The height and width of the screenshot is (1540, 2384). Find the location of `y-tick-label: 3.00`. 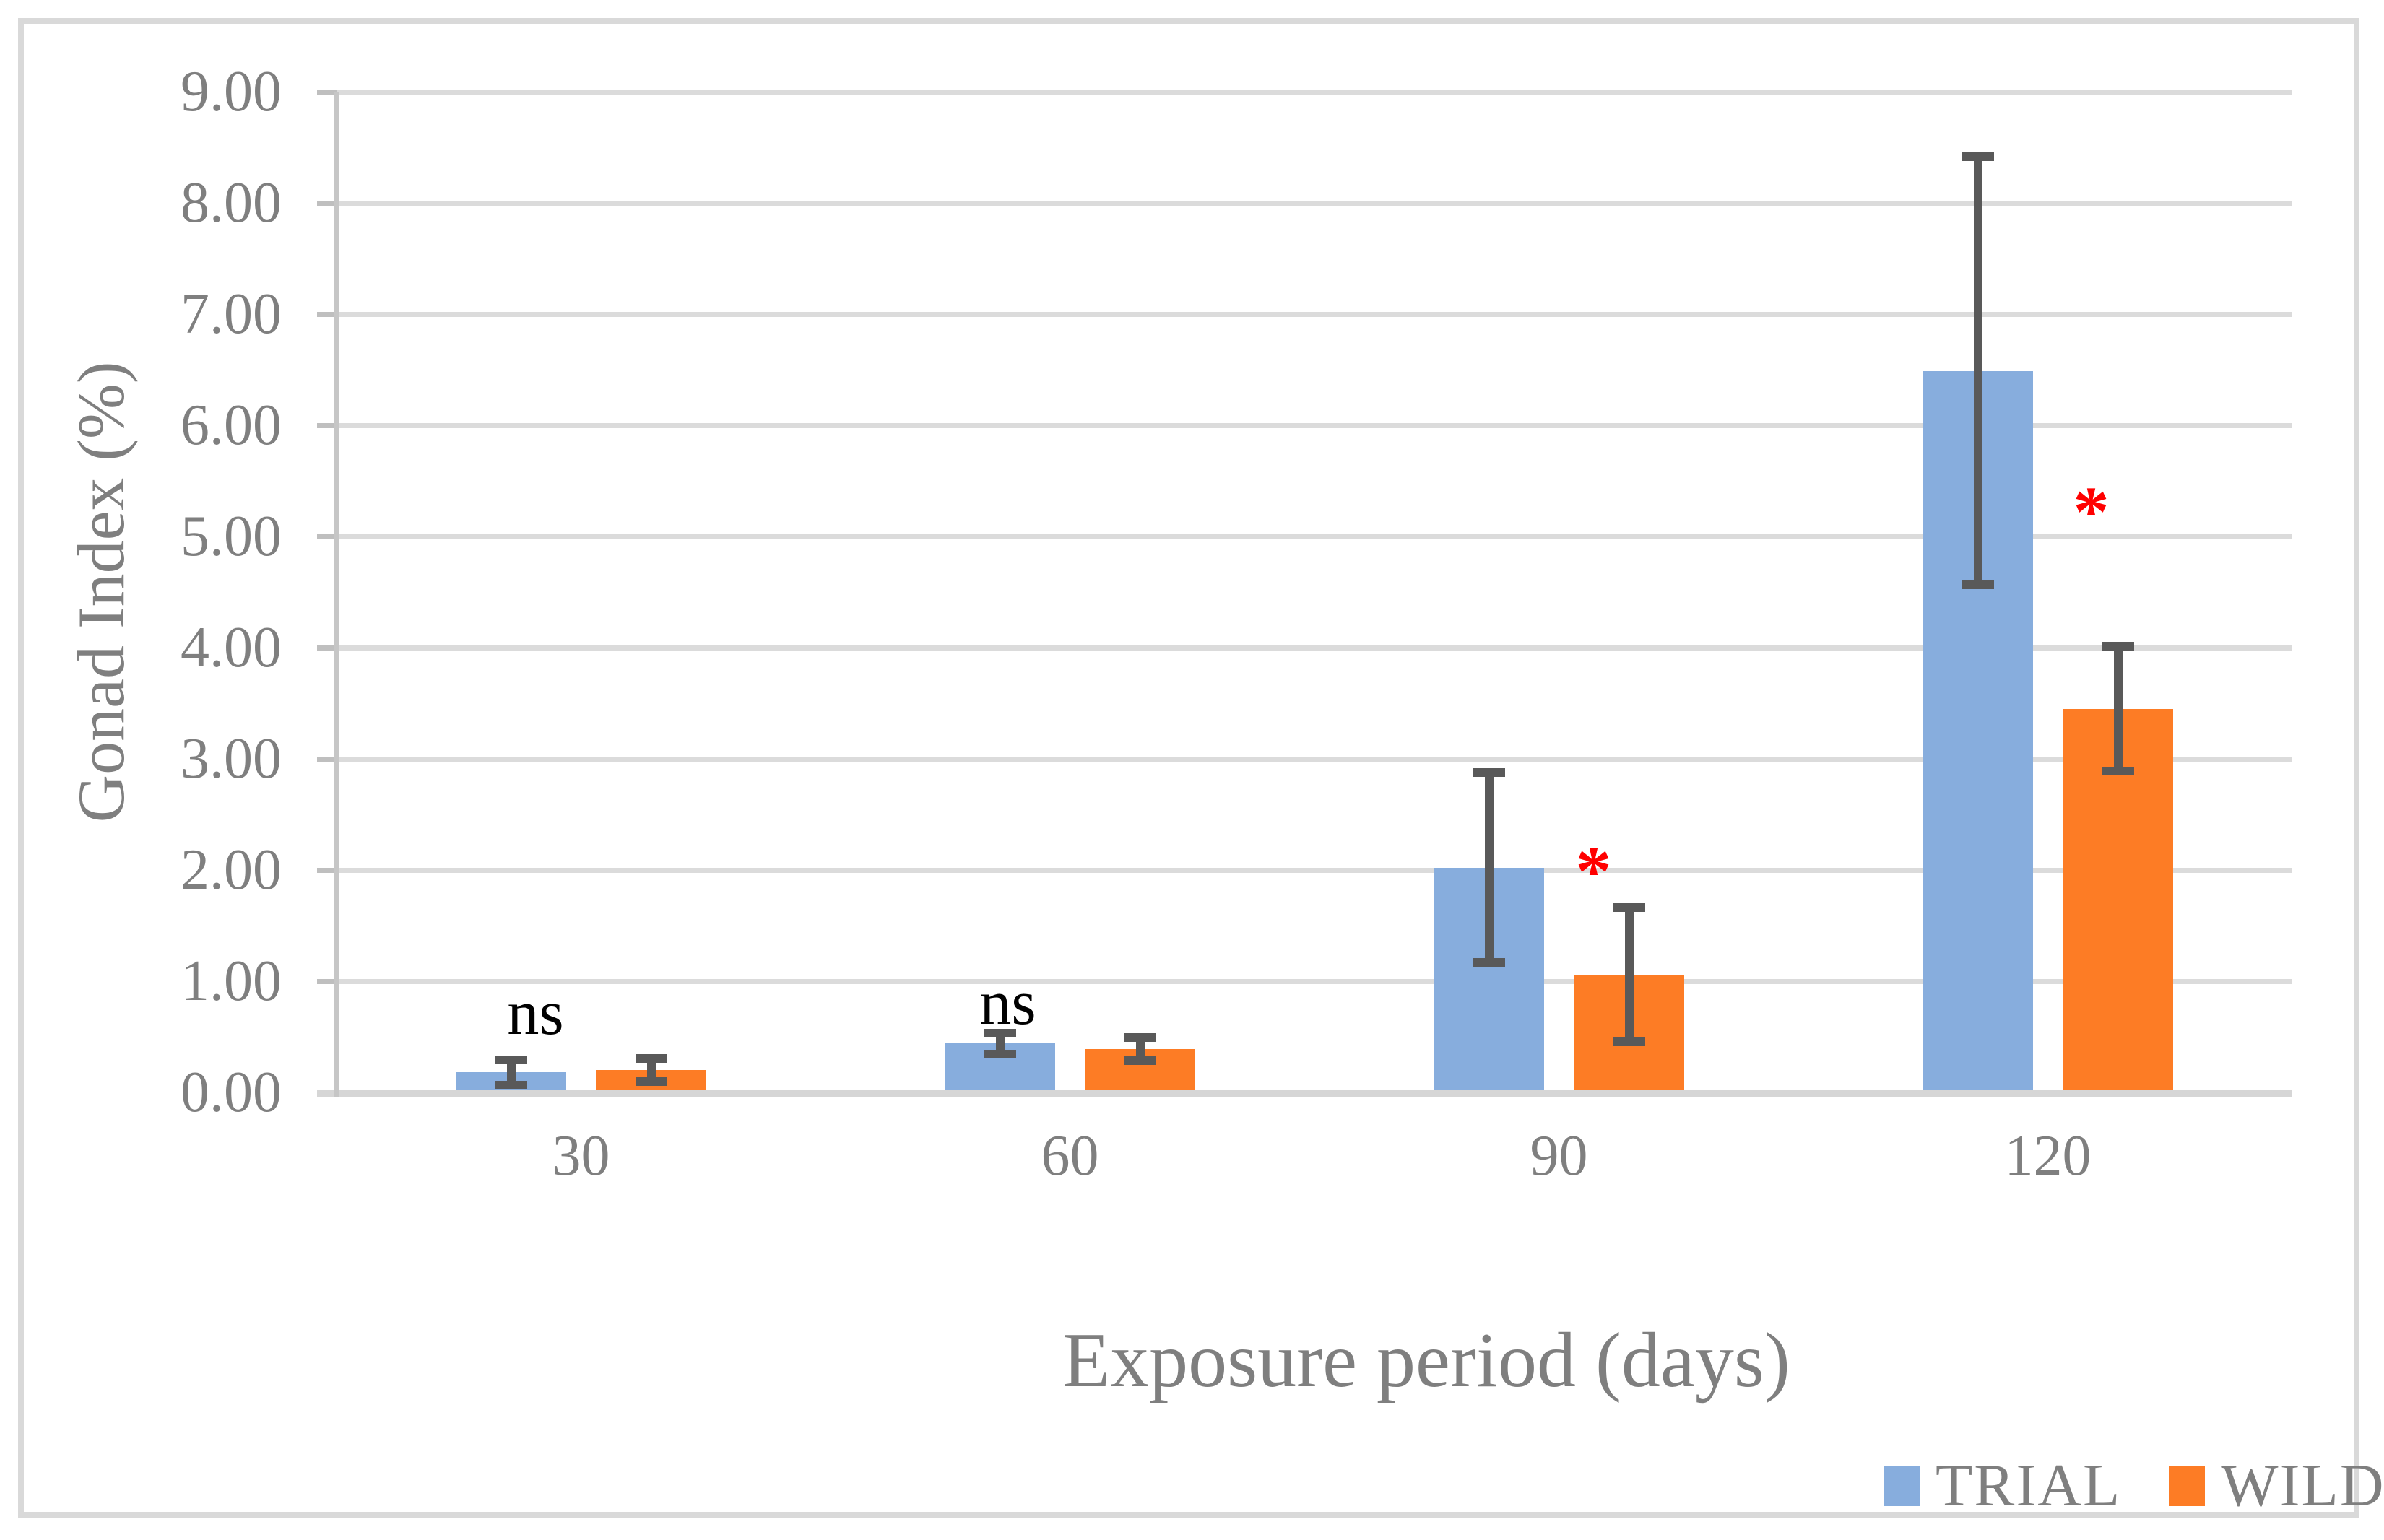

y-tick-label: 3.00 is located at coordinates (231, 759).